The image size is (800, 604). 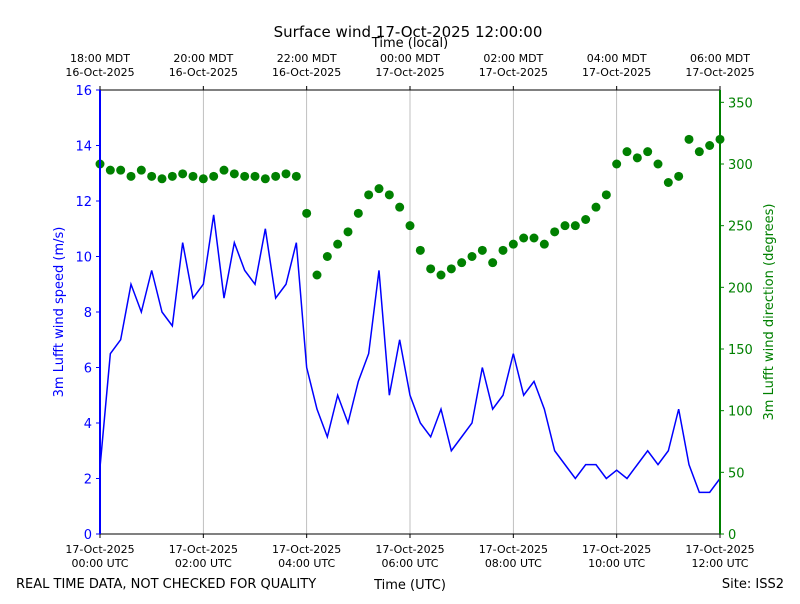 What do you see at coordinates (617, 58) in the screenshot?
I see `x2-tick-label: 04:00 MDT` at bounding box center [617, 58].